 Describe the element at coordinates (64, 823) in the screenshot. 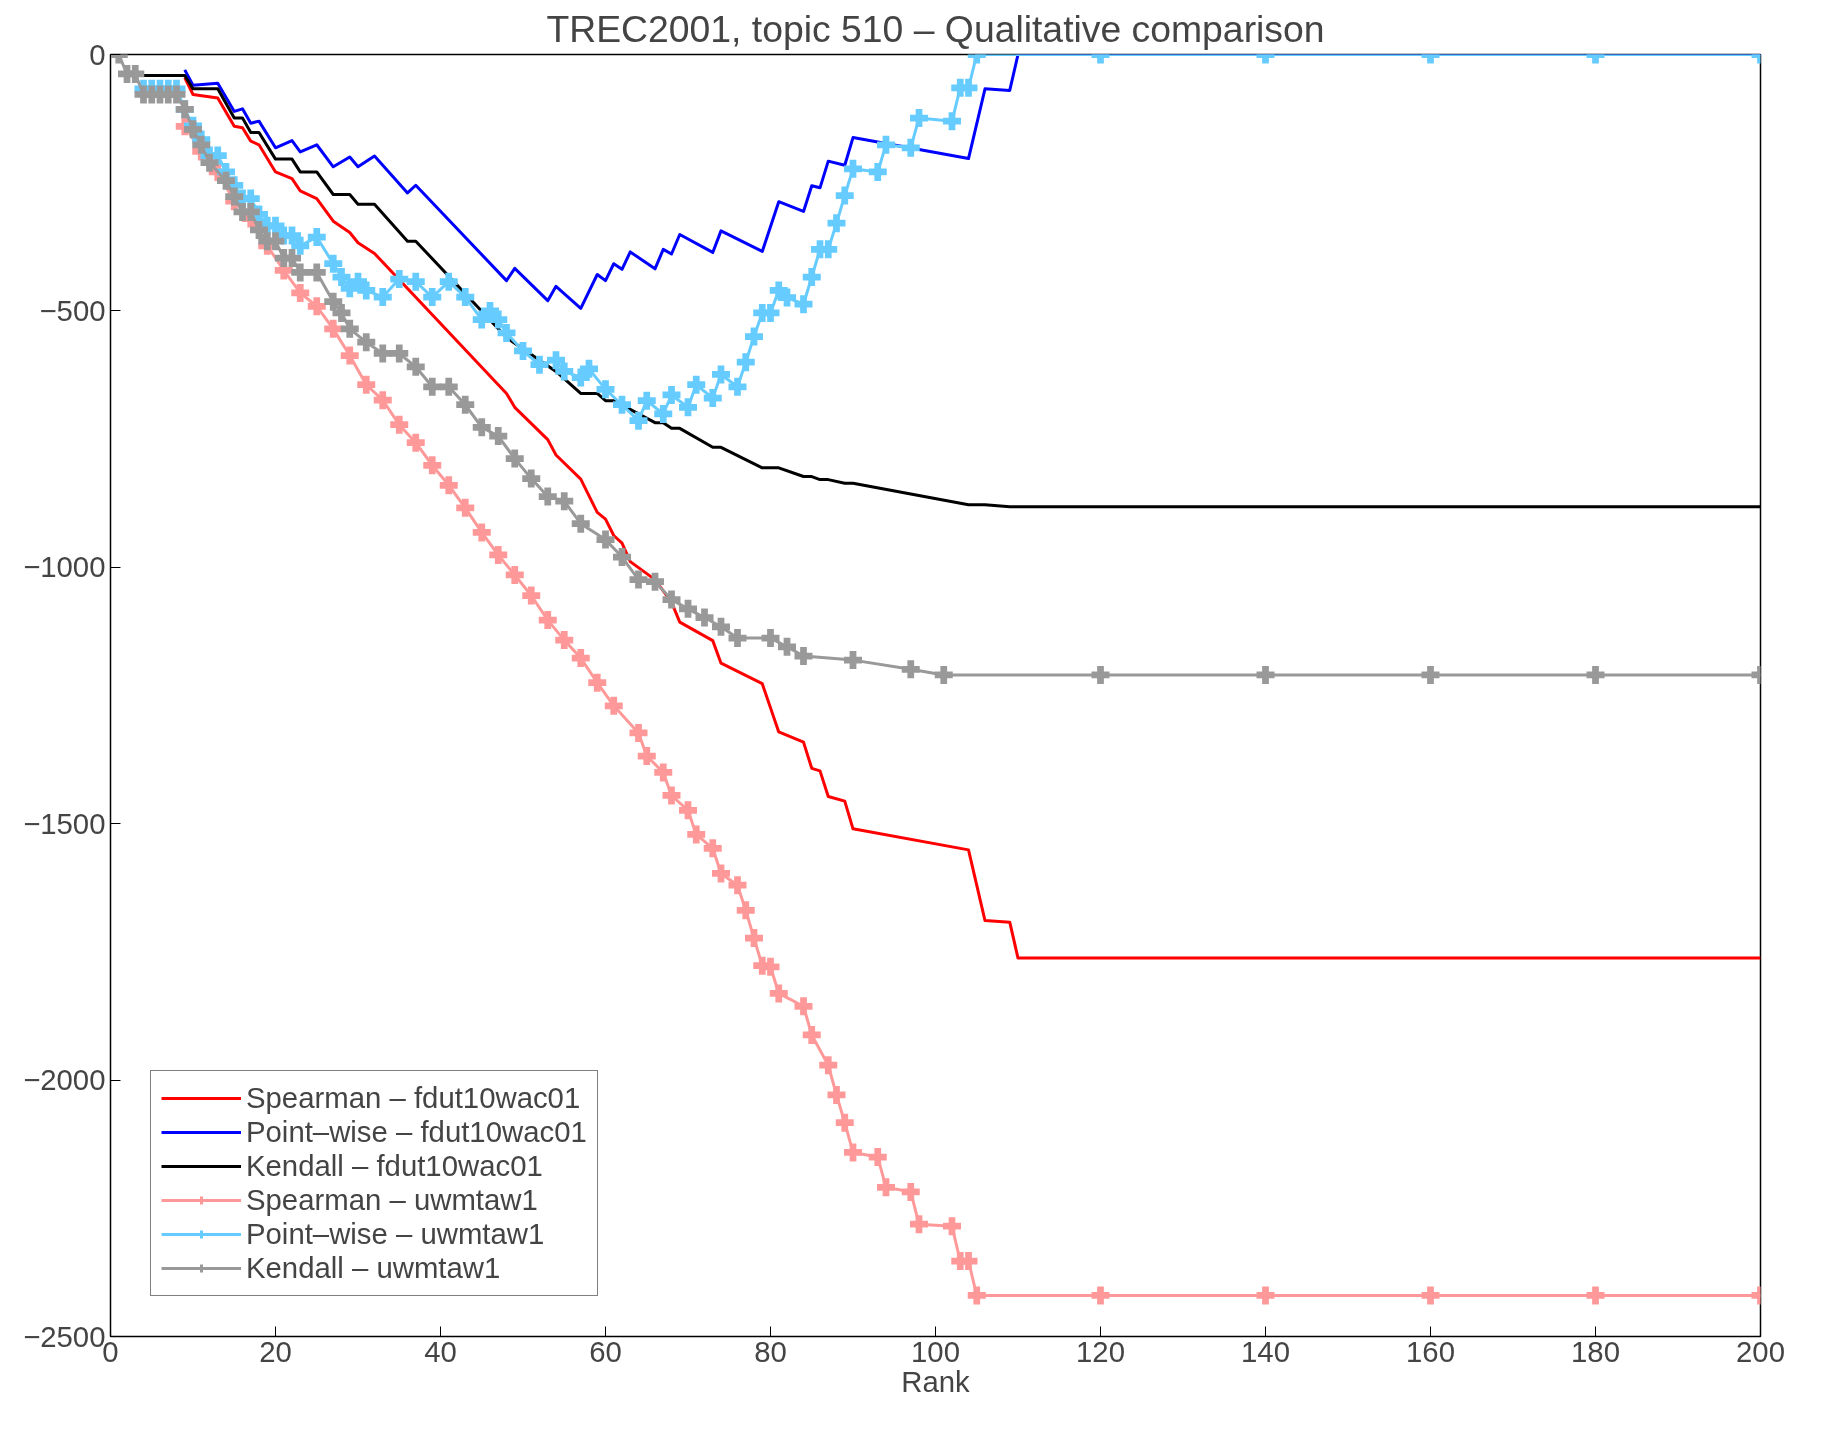

I see `y-tick-label: −1500` at that location.